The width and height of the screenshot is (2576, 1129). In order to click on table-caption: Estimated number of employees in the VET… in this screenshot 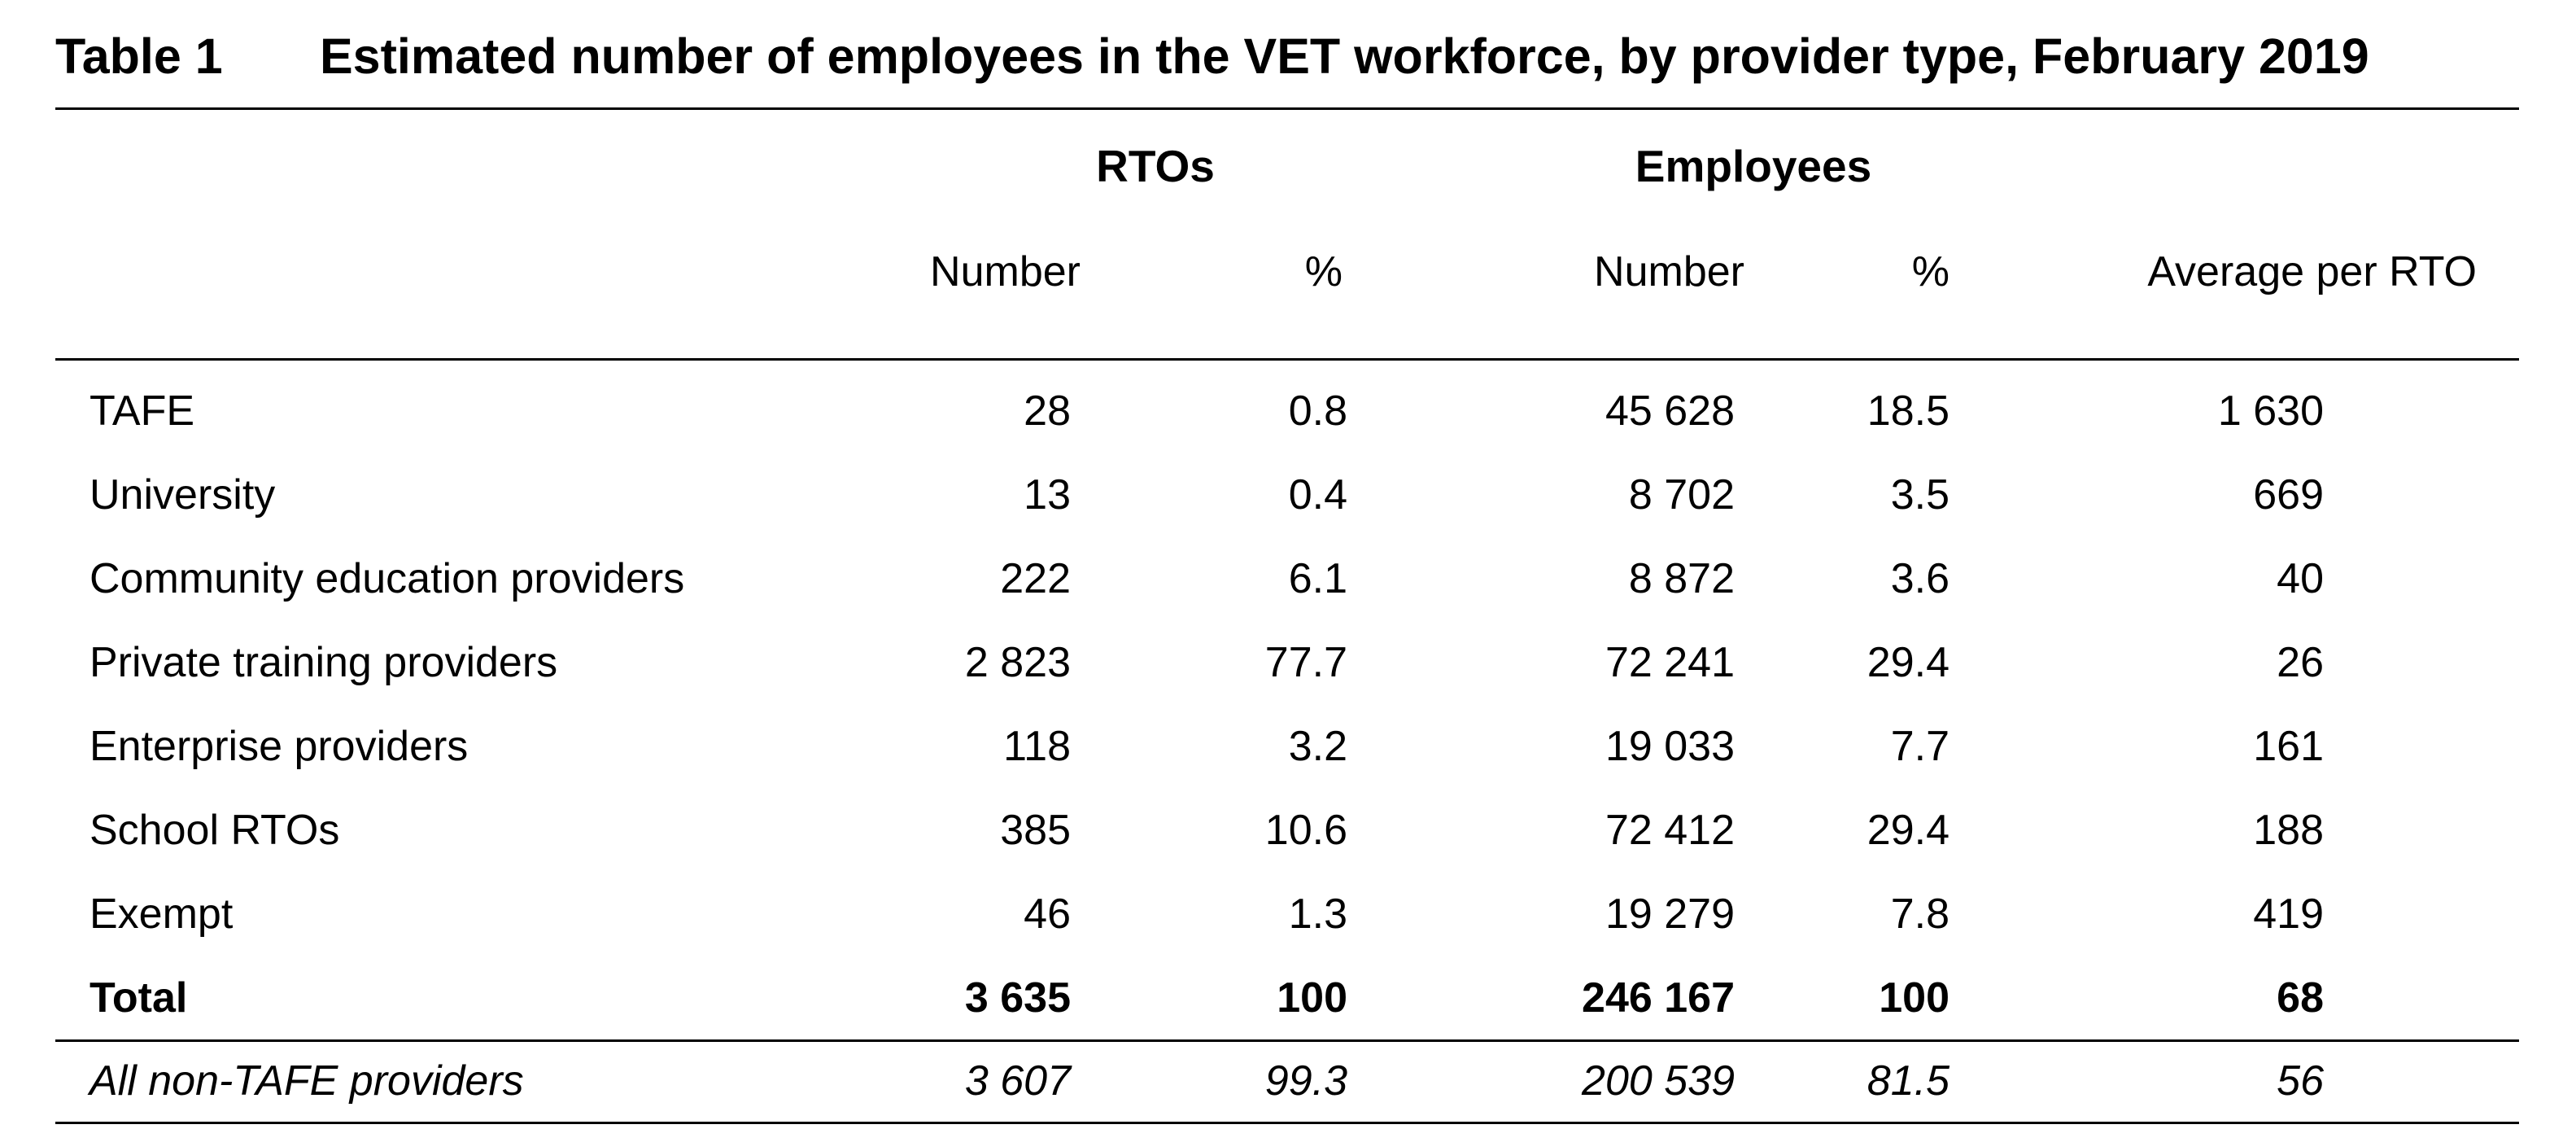, I will do `click(1344, 56)`.